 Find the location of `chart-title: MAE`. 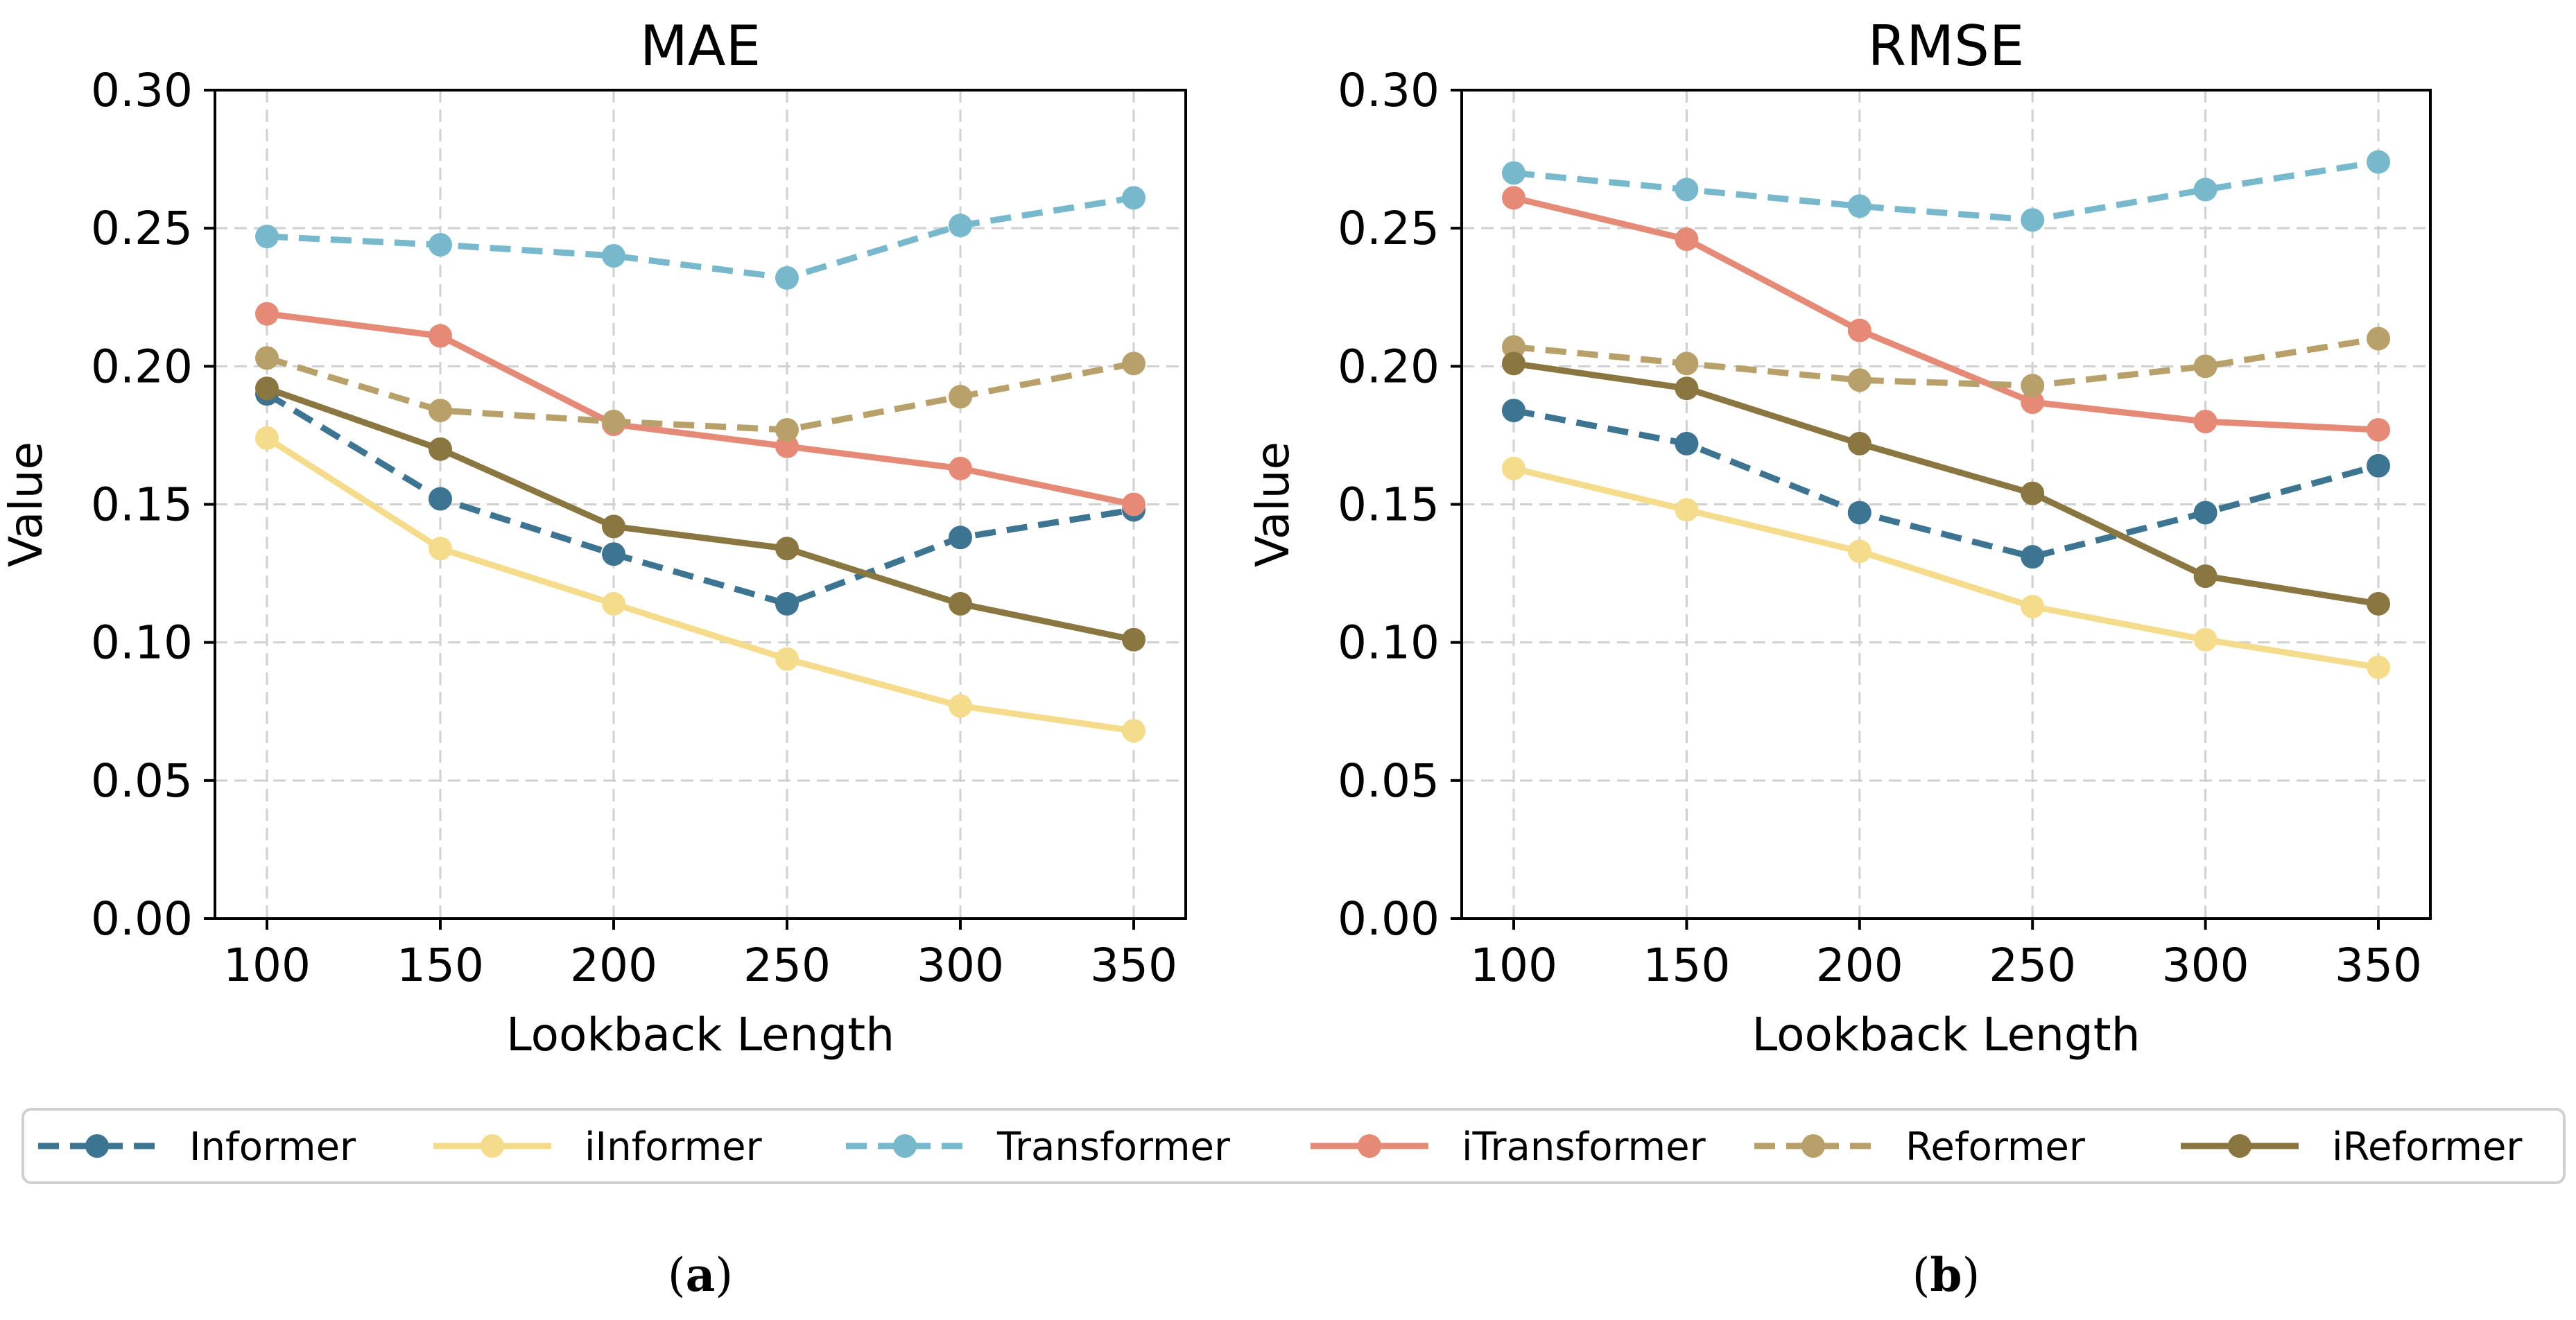

chart-title: MAE is located at coordinates (700, 46).